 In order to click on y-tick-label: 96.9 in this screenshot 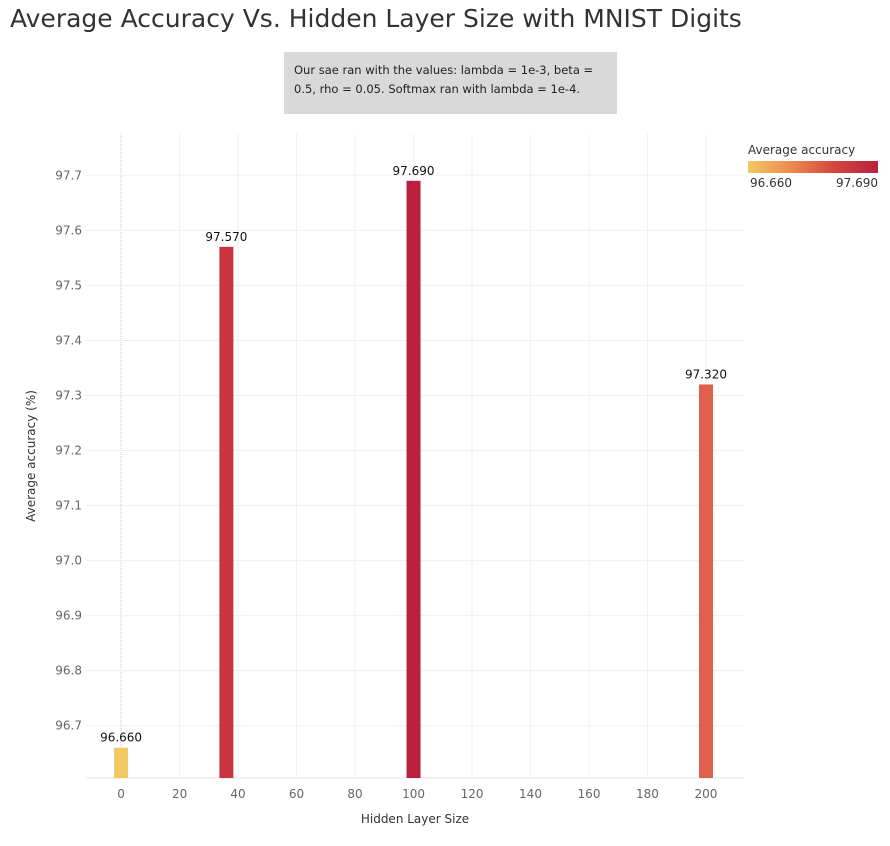, I will do `click(68, 616)`.